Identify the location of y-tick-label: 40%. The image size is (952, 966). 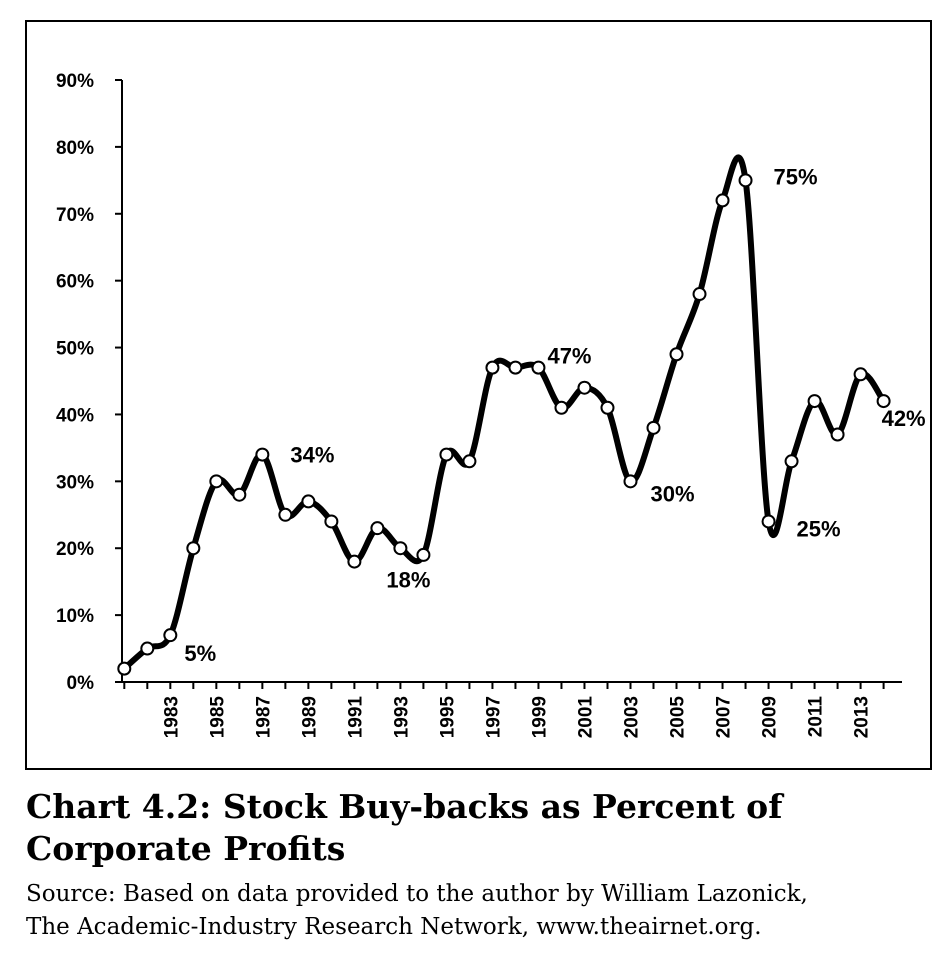
(75, 415).